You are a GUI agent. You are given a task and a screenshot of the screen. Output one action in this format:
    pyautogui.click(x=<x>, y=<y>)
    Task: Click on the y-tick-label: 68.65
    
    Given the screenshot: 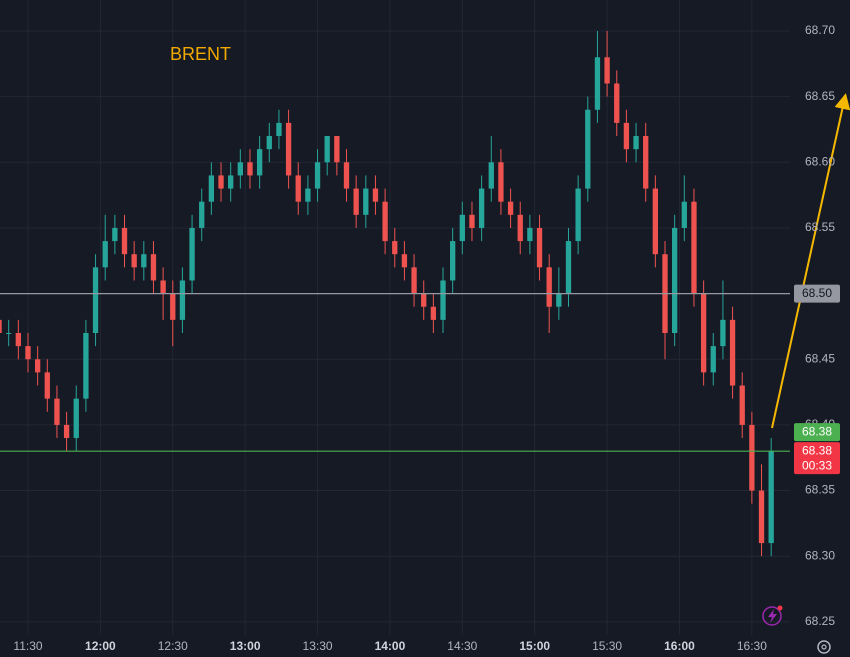 What is the action you would take?
    pyautogui.click(x=820, y=96)
    